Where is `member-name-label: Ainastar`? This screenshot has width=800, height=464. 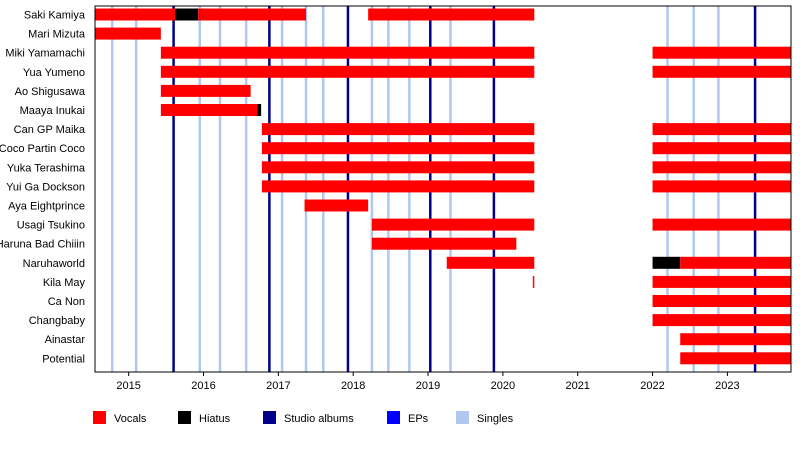
member-name-label: Ainastar is located at coordinates (65, 340).